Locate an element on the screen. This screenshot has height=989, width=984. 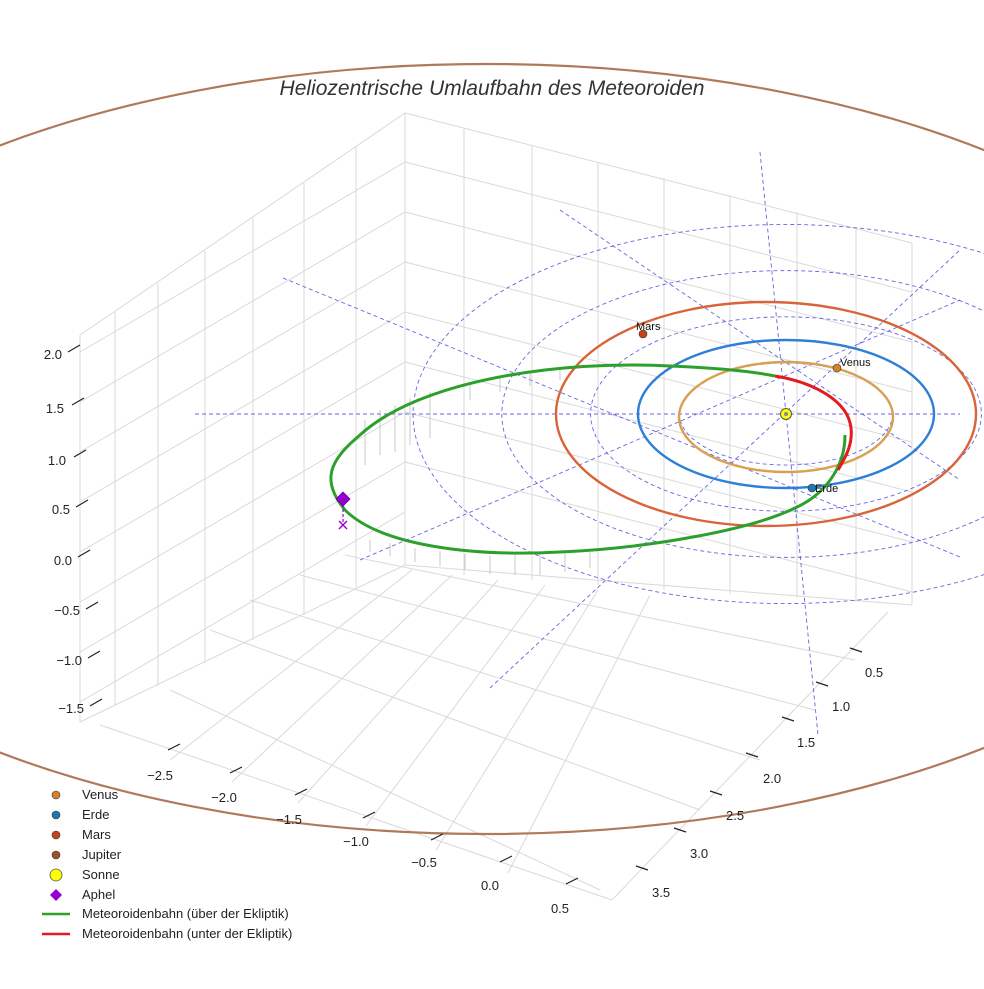
z-tick-label: −1.0 is located at coordinates (69, 660).